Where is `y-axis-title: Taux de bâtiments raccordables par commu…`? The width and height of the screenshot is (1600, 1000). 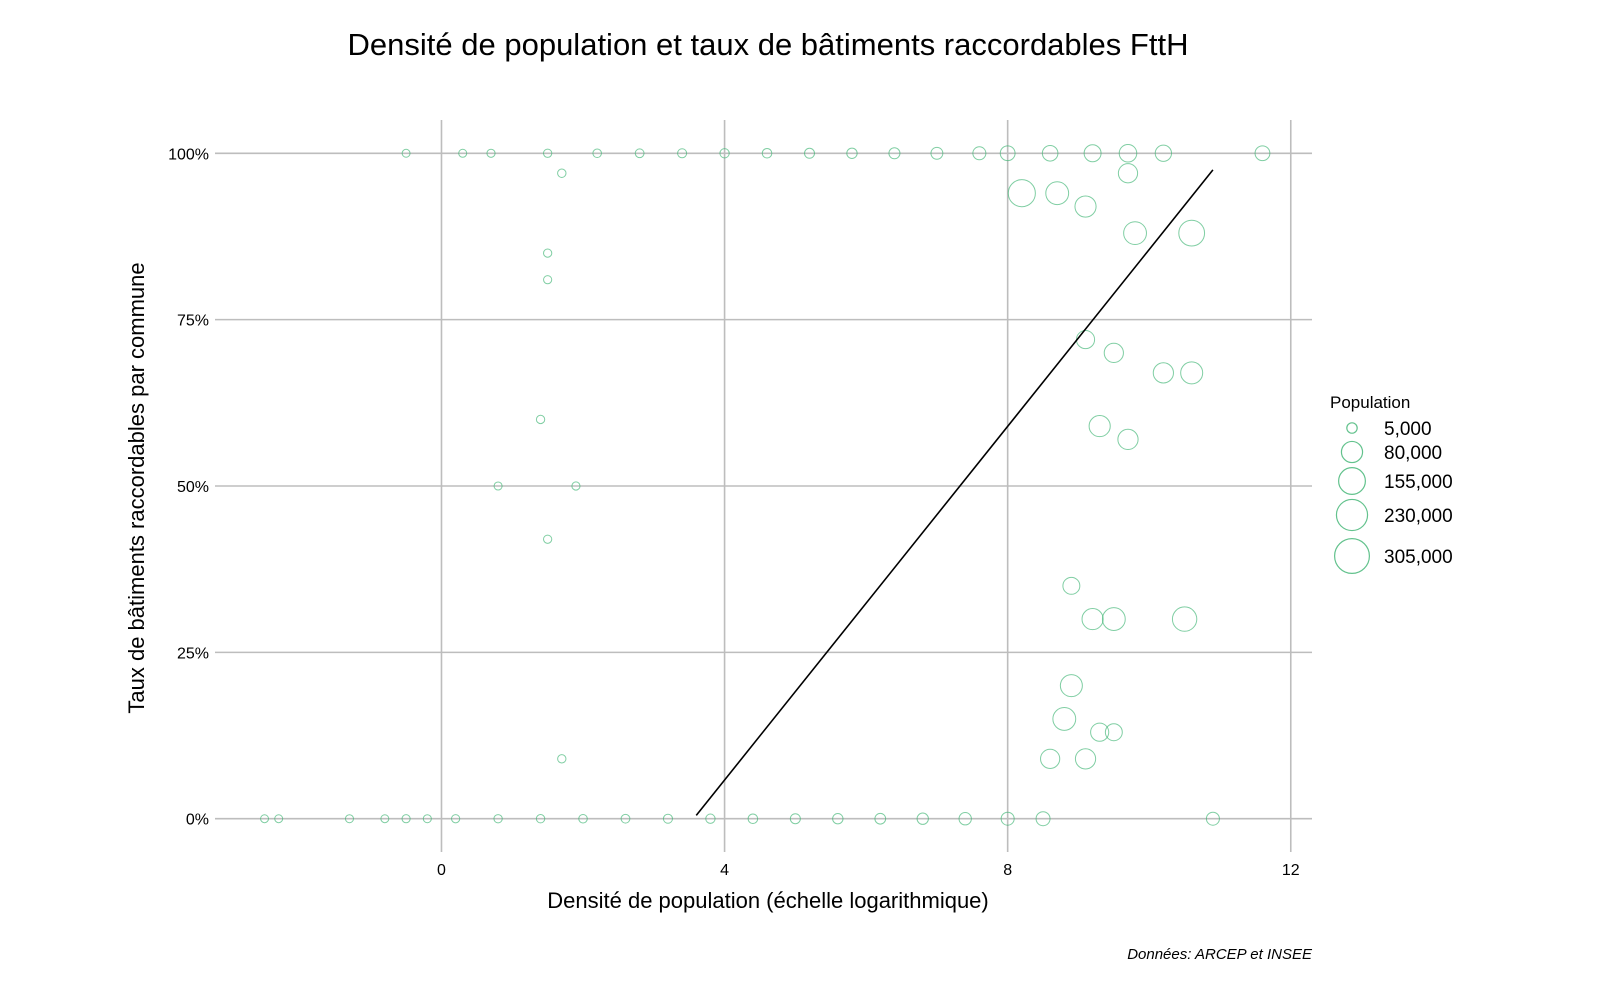 y-axis-title: Taux de bâtiments raccordables par commu… is located at coordinates (136, 487).